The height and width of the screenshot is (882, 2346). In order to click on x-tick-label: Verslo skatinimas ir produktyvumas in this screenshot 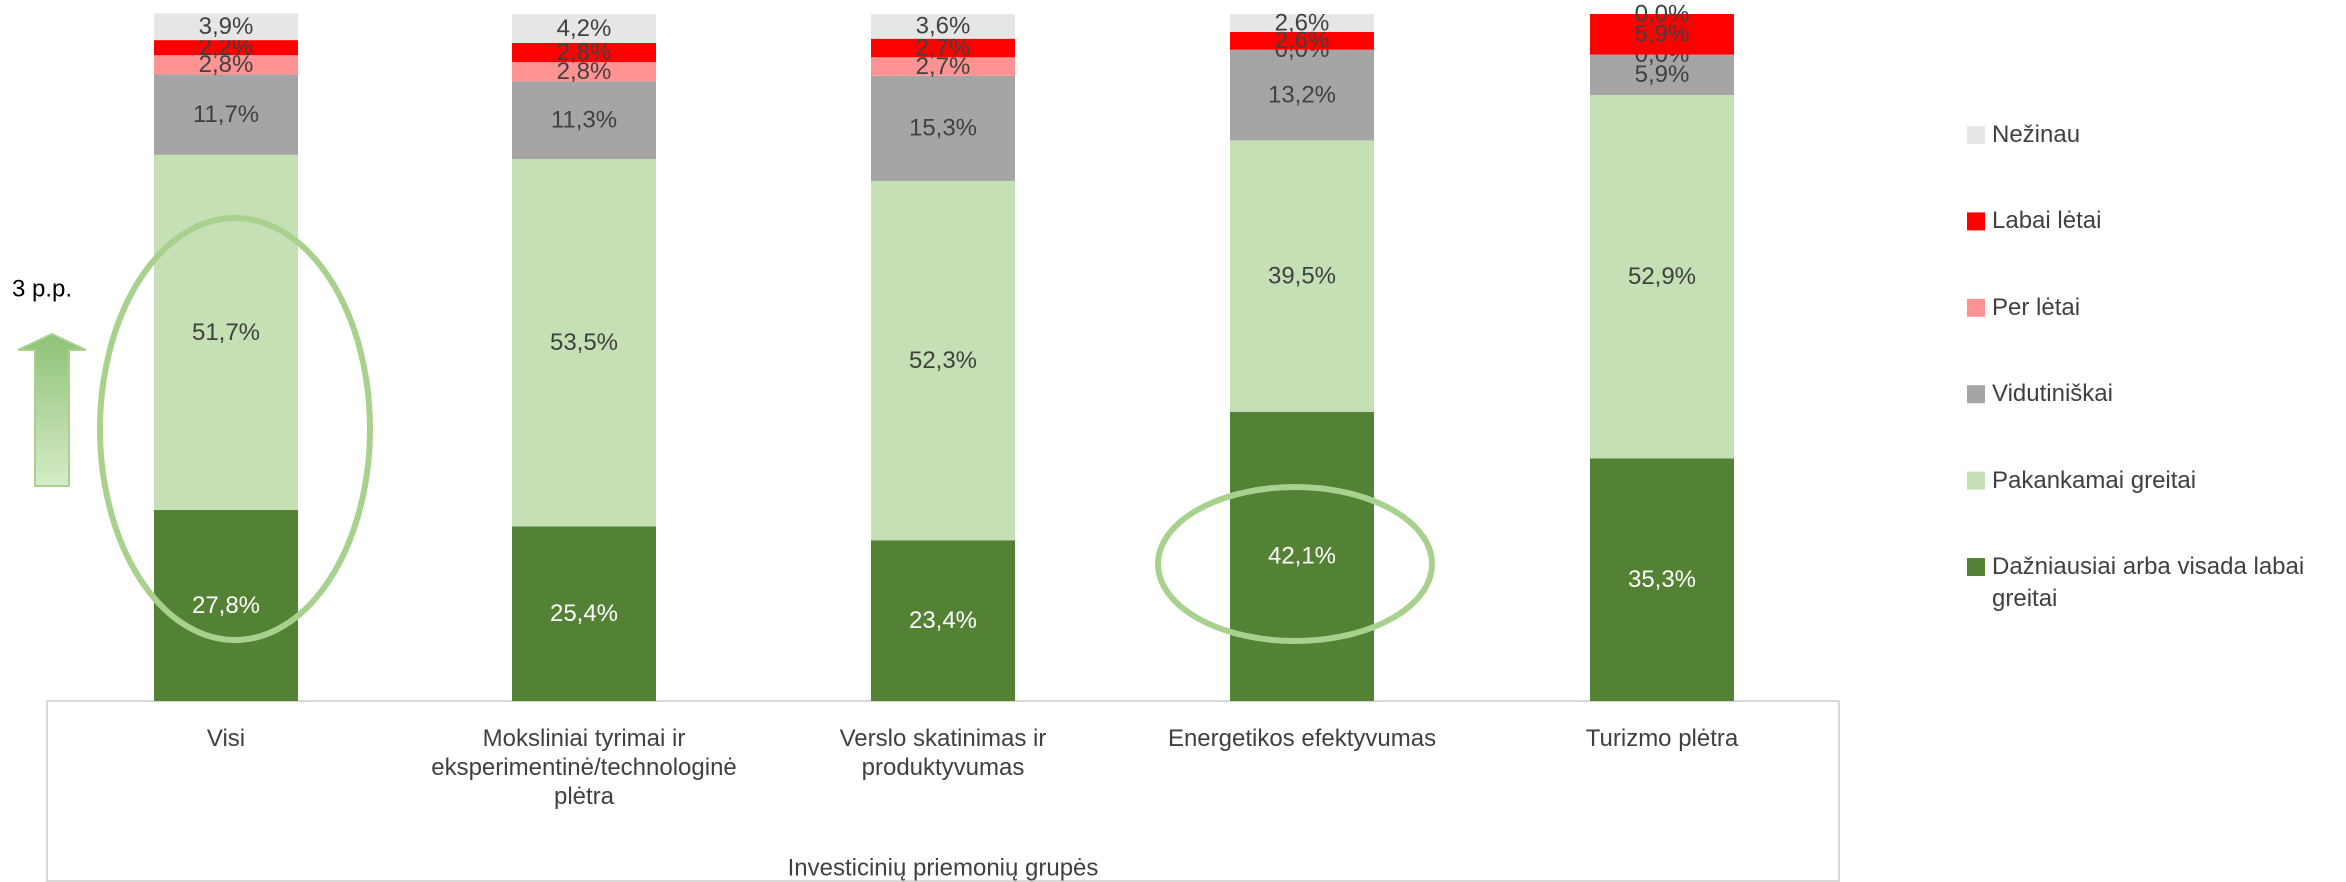, I will do `click(943, 753)`.